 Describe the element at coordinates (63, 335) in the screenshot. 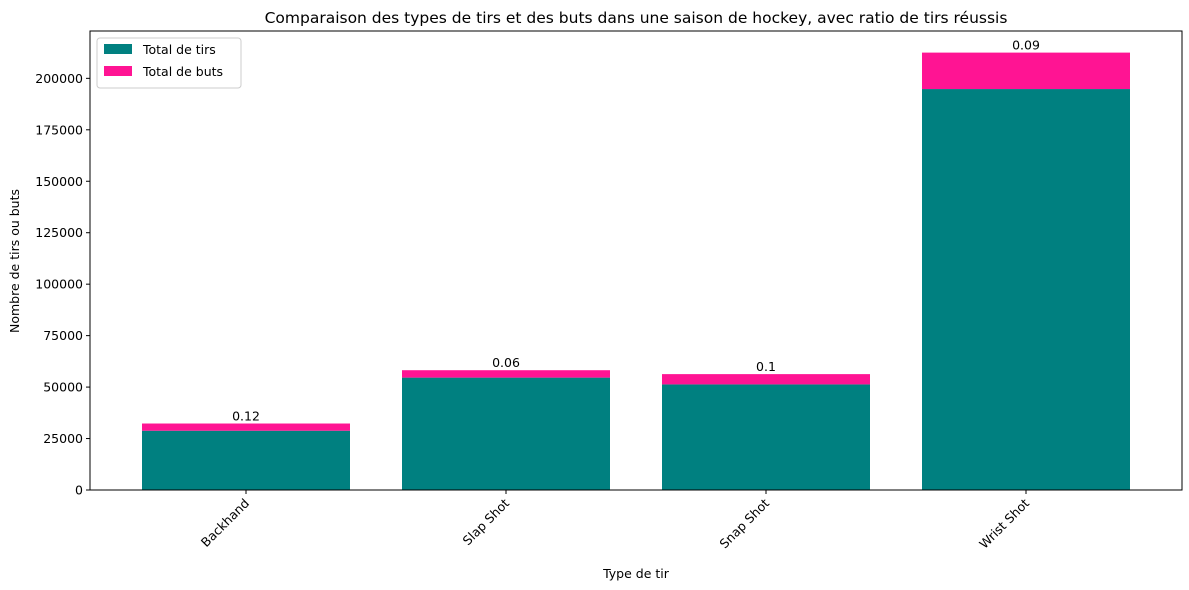

I see `y-tick-label: 75000` at that location.